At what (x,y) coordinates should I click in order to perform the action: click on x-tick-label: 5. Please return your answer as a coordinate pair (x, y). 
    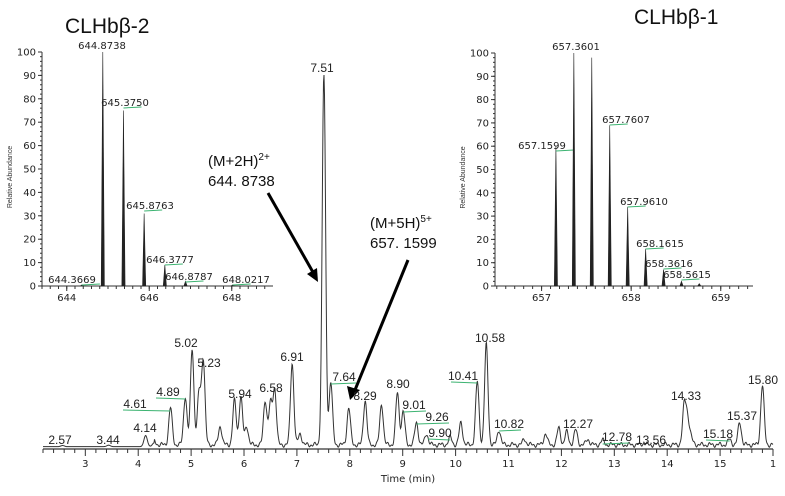
    Looking at the image, I should click on (191, 464).